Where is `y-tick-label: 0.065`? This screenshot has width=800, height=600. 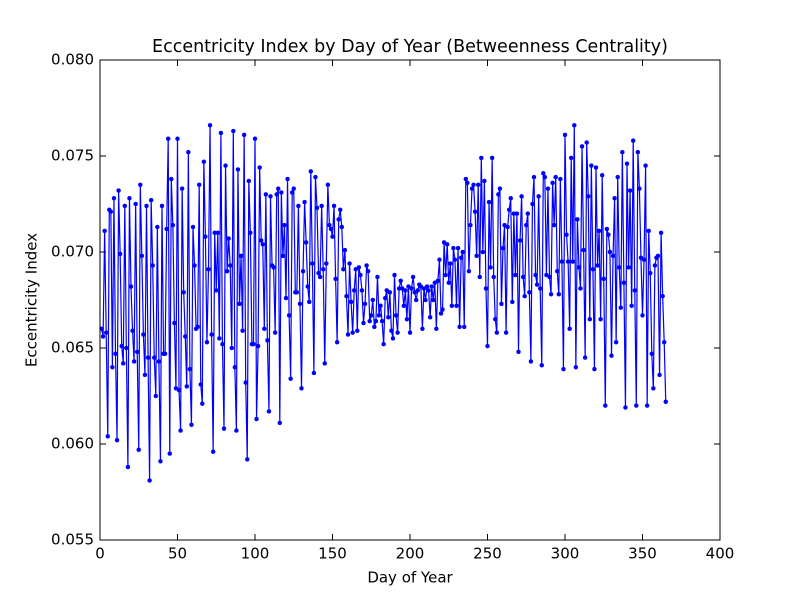
y-tick-label: 0.065 is located at coordinates (72, 348).